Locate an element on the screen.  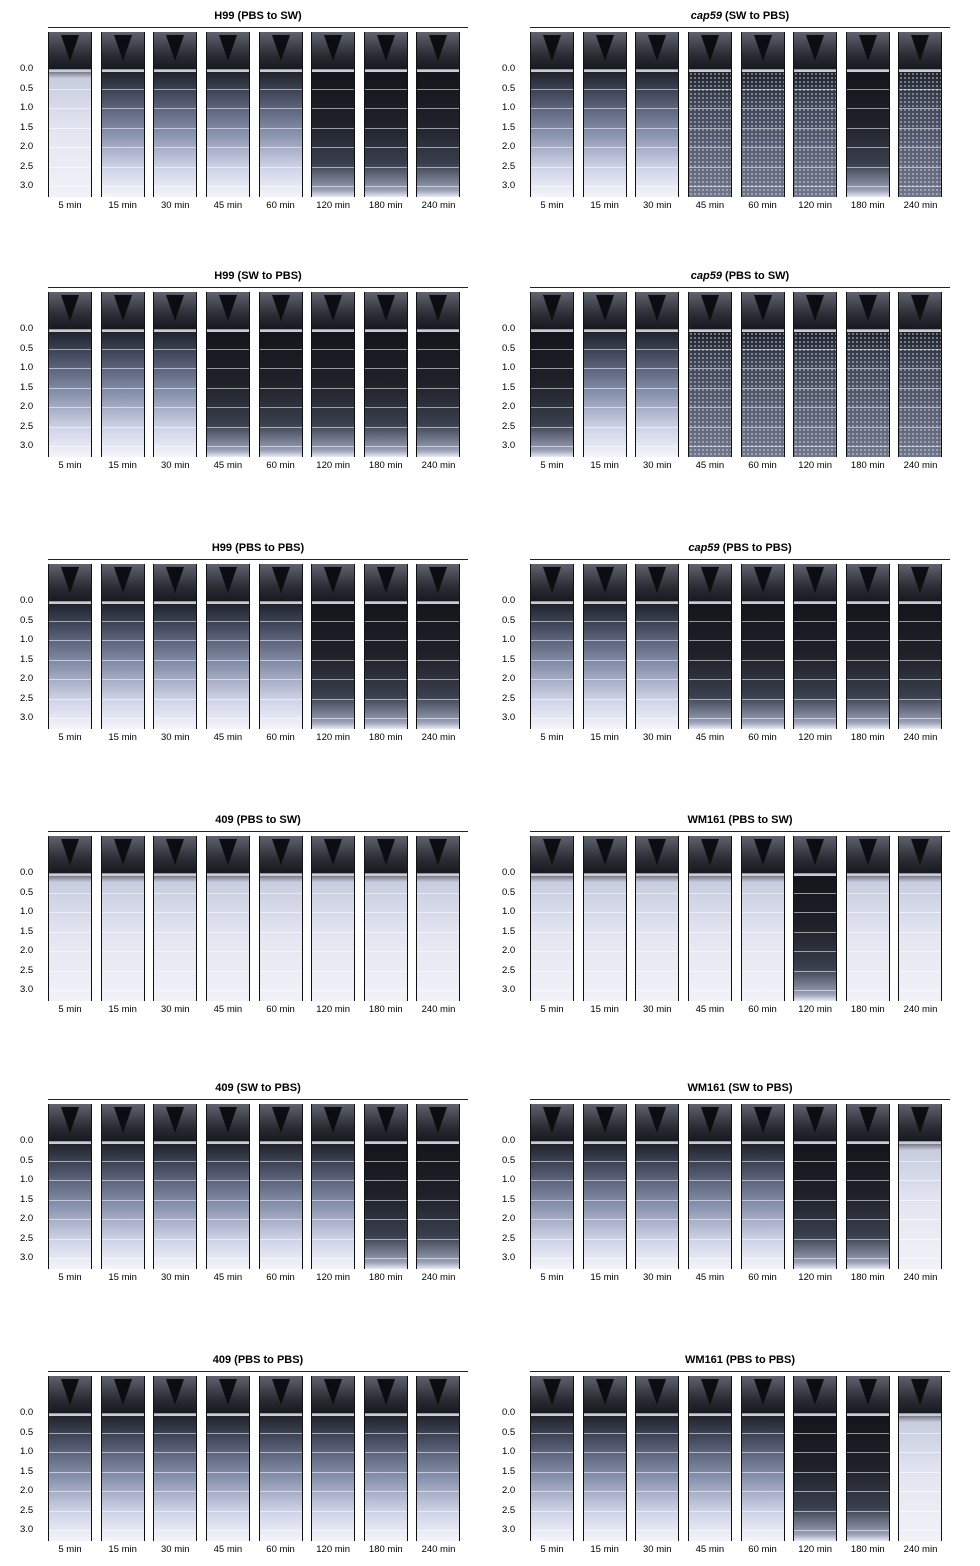
time-label: 180 min is located at coordinates (867, 205).